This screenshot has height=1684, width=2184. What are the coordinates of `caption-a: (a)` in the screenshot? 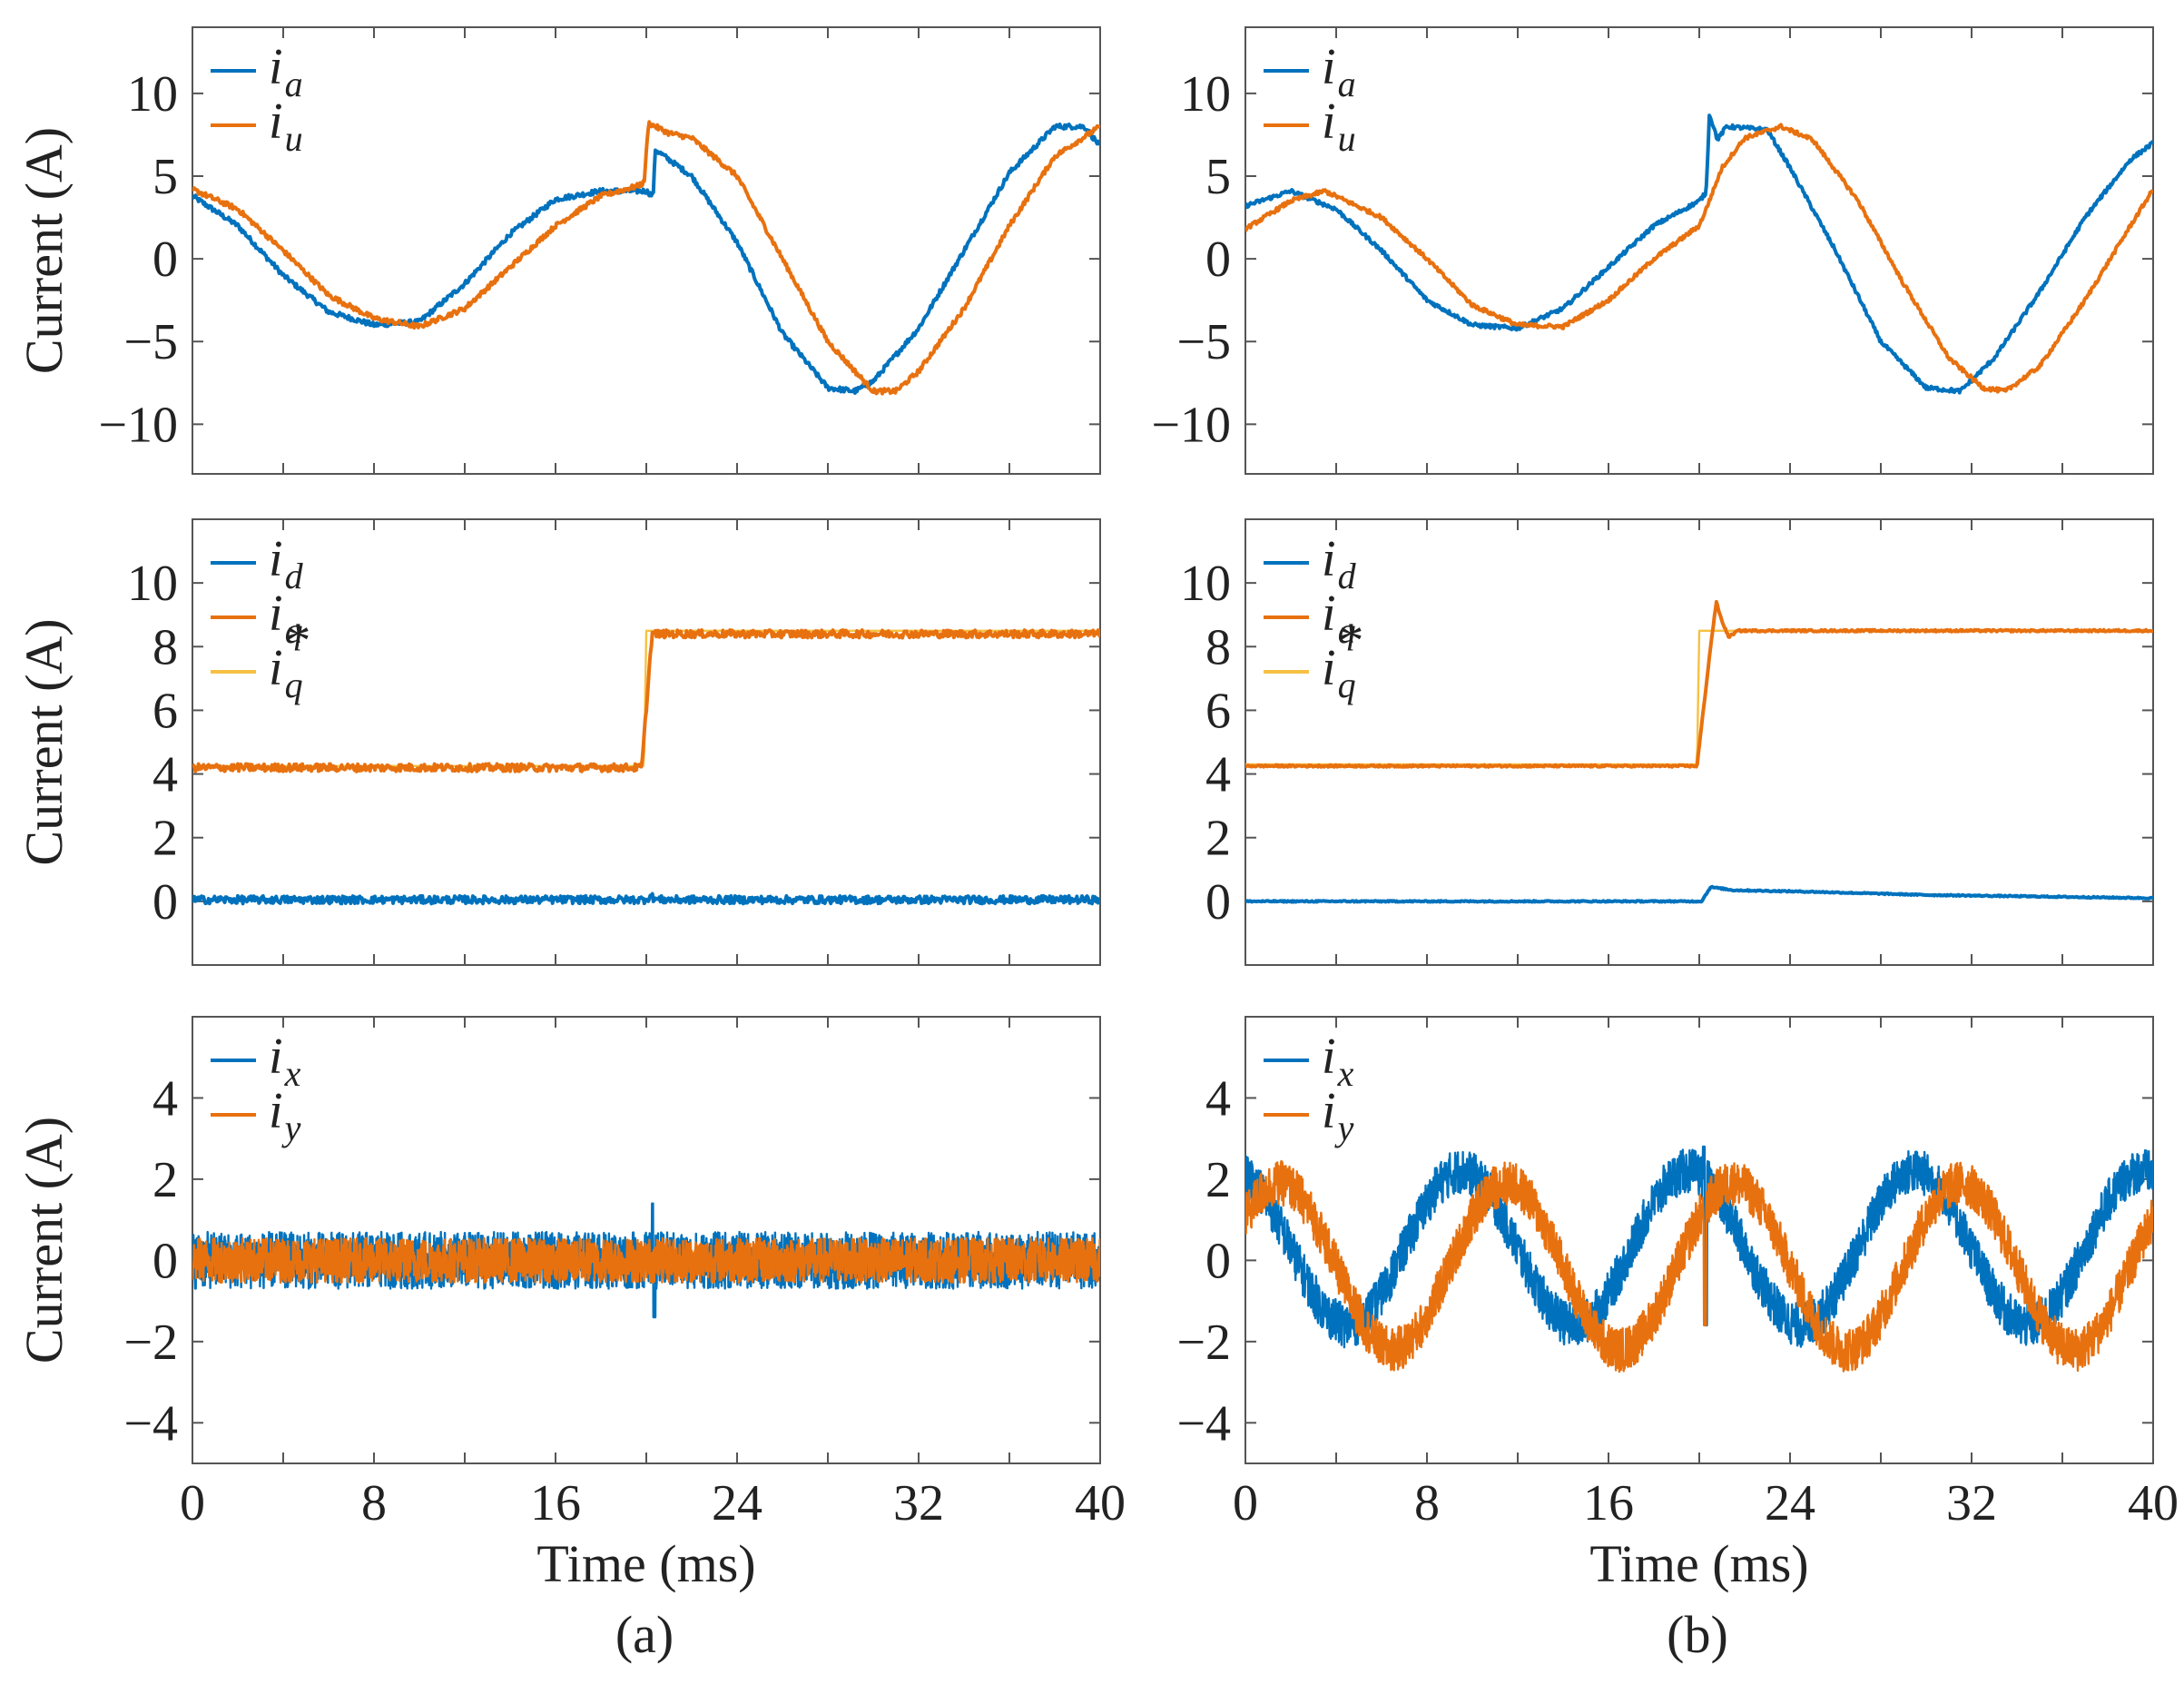 It's located at (644, 1635).